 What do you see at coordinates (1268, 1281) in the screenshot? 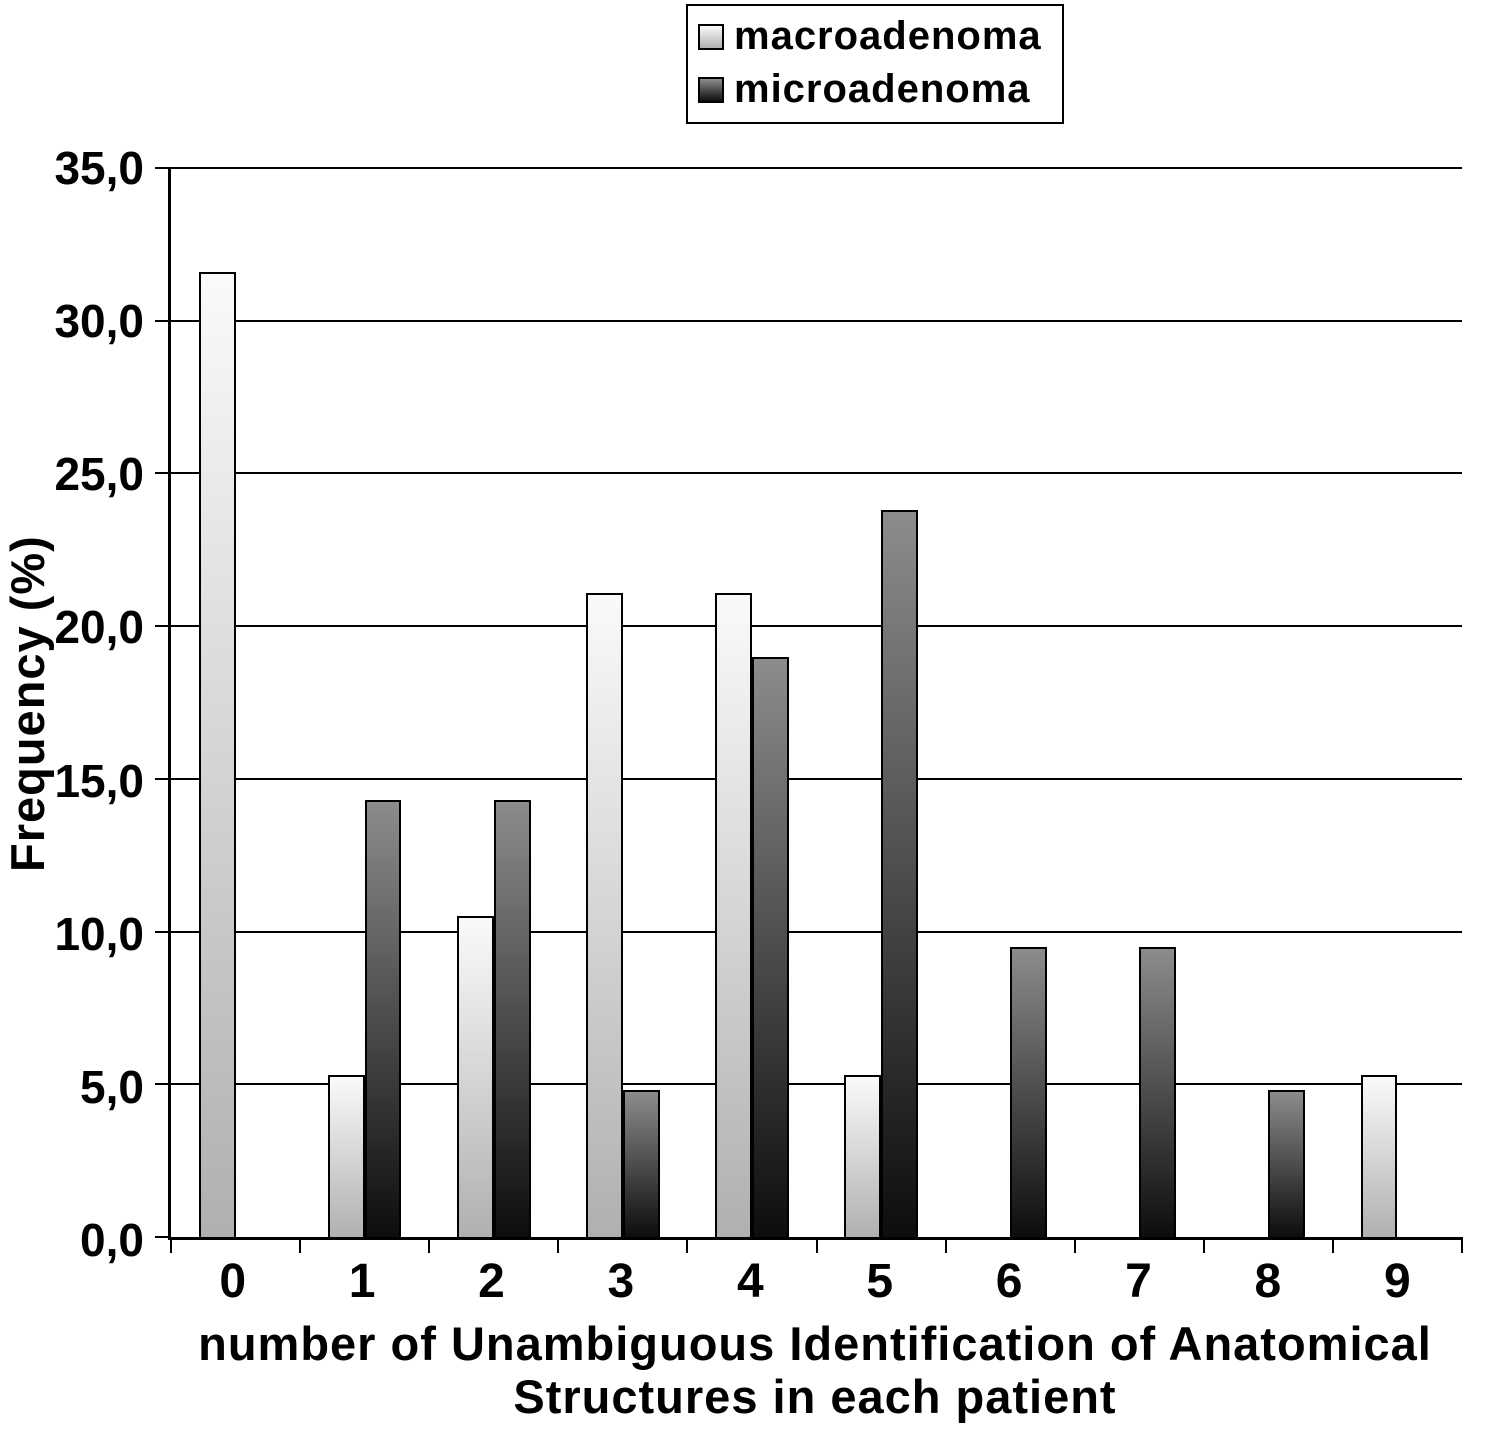
I see `x-tick-label: 8` at bounding box center [1268, 1281].